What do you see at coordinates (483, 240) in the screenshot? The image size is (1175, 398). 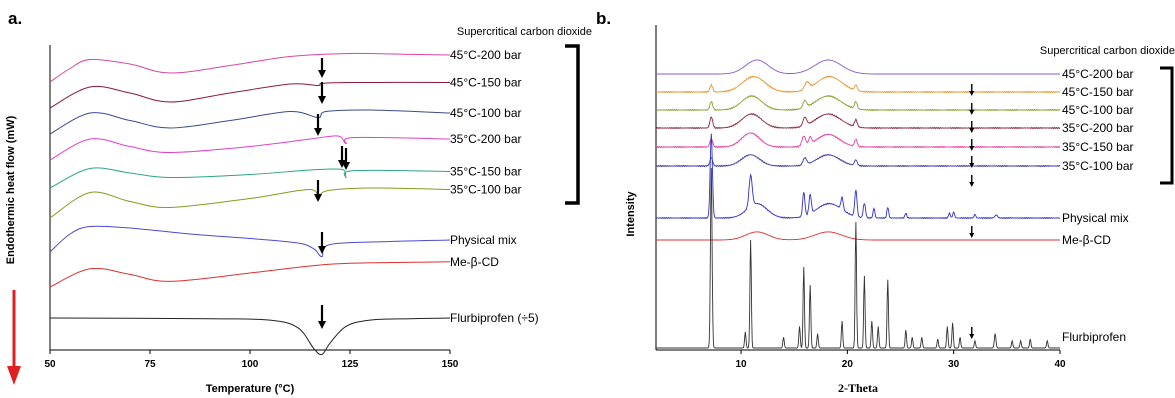 I see `dsc-label-physical-mix: Physical mix` at bounding box center [483, 240].